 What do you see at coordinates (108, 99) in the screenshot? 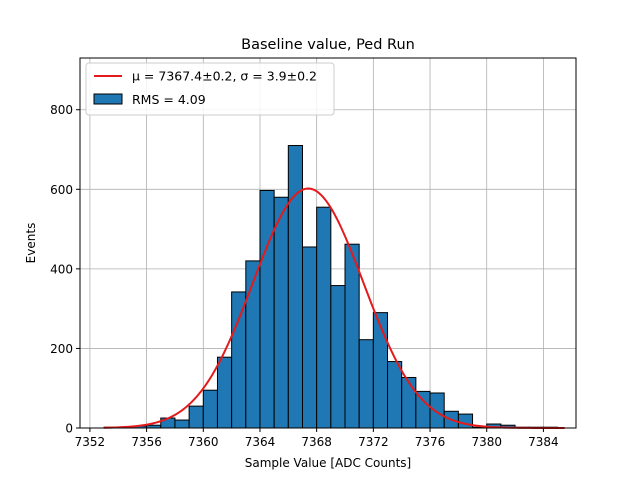
I see `legend-hist-swatch` at bounding box center [108, 99].